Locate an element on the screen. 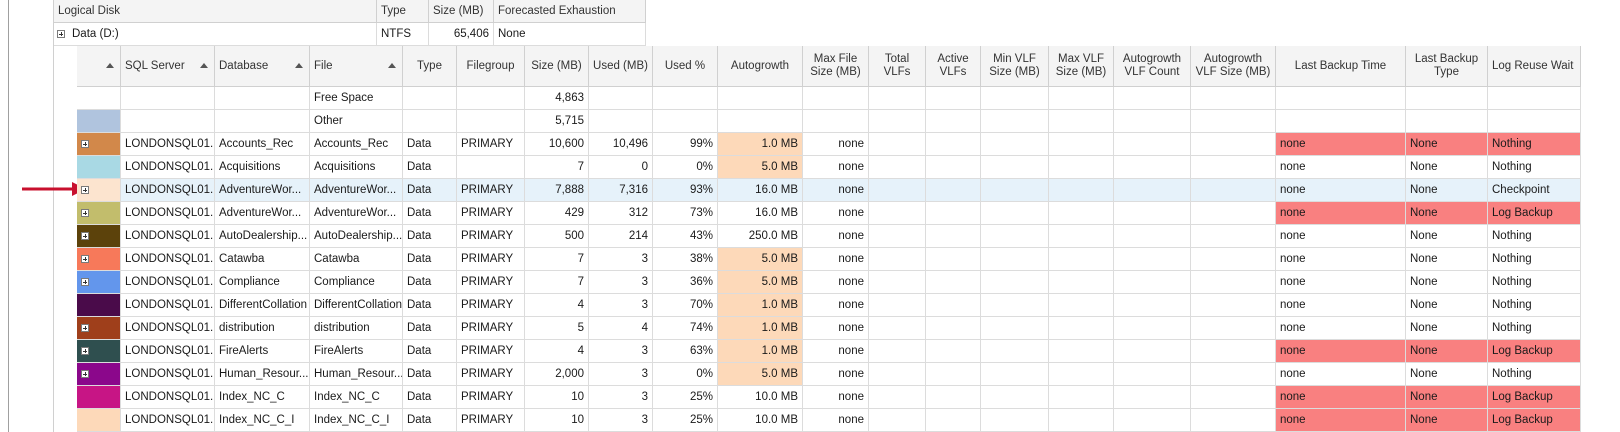 This screenshot has height=432, width=1620. column-header: Autogrowth VLF Count is located at coordinates (1152, 66).